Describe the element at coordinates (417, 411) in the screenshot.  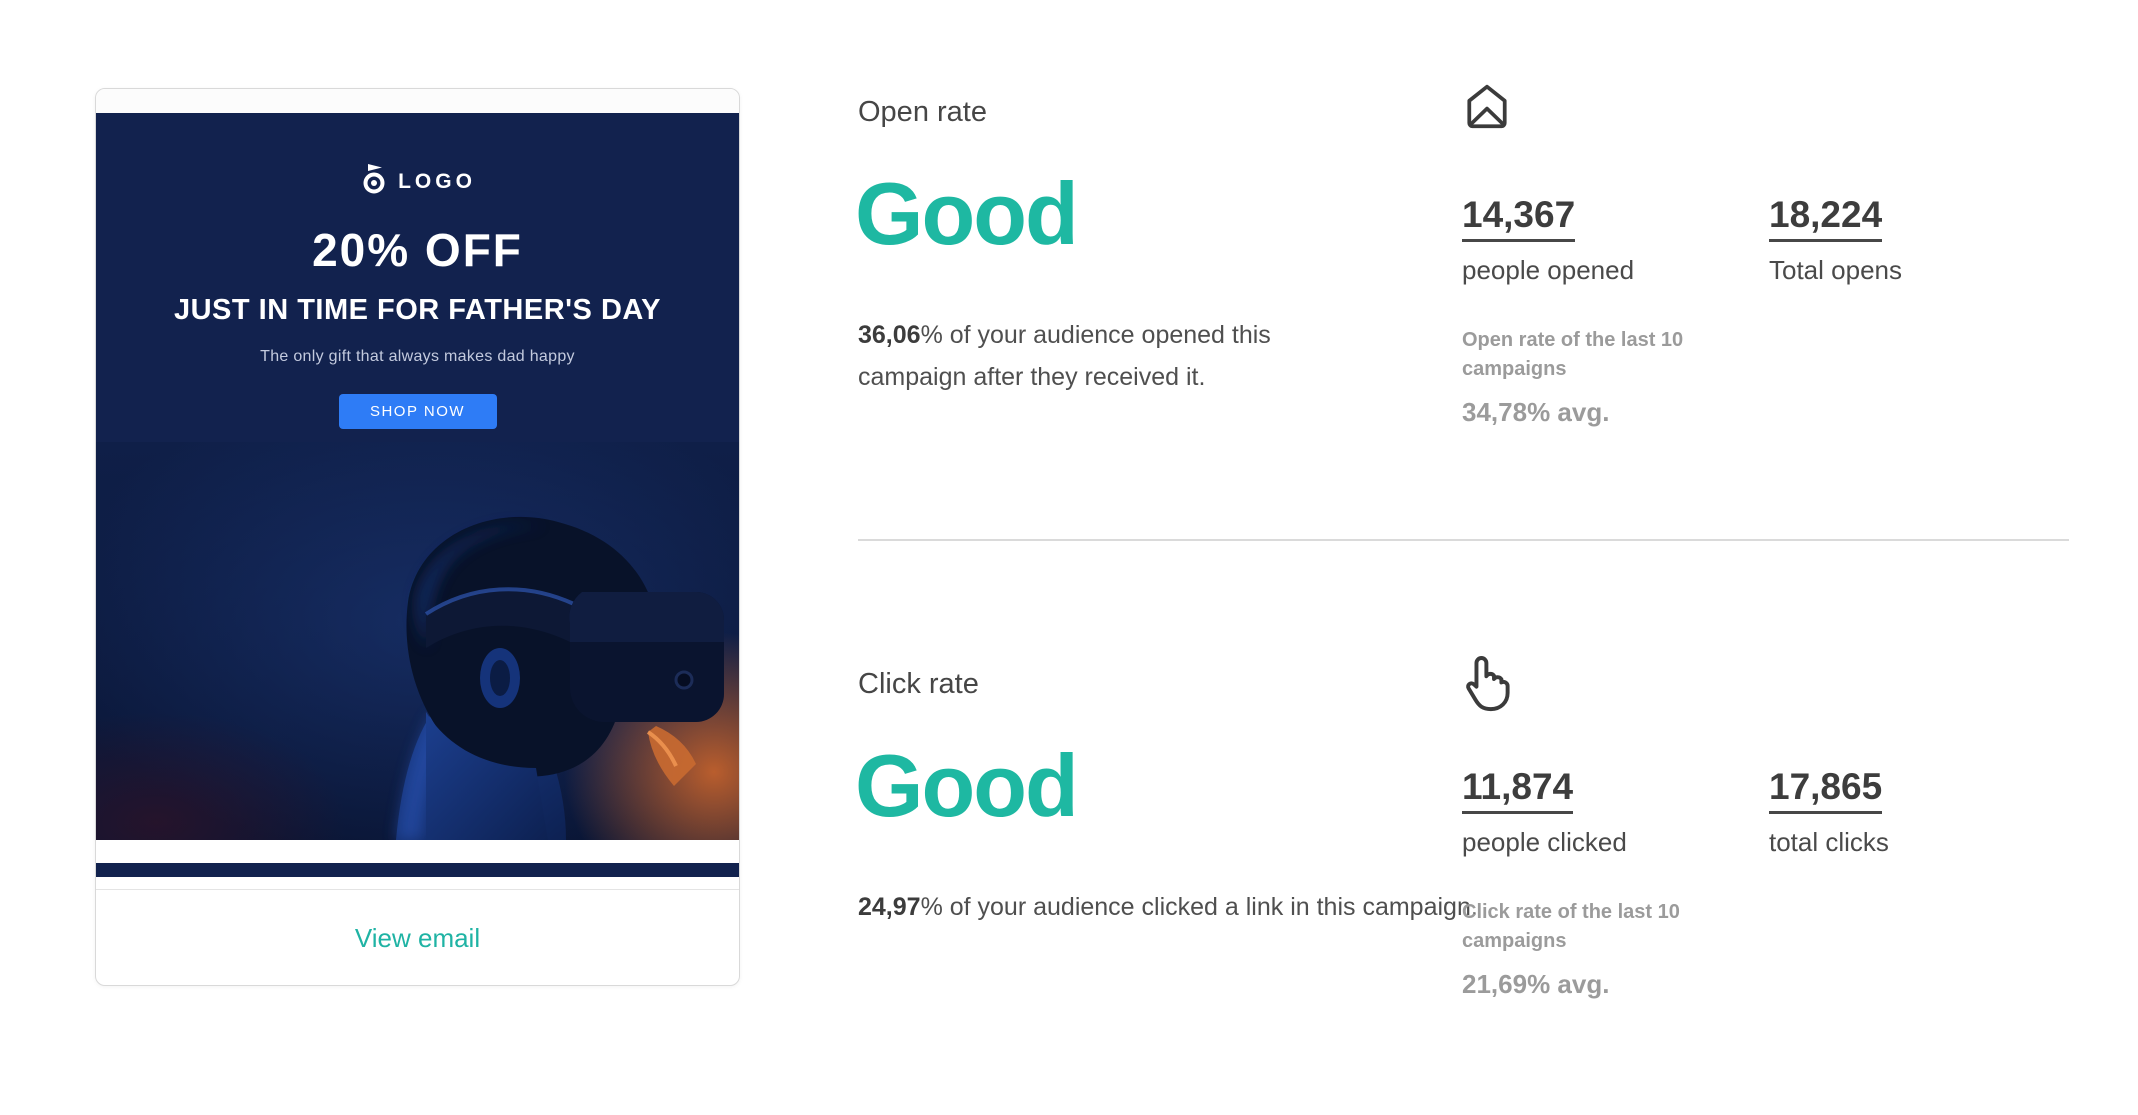
I see `shop-now-button: SHOP NOW` at that location.